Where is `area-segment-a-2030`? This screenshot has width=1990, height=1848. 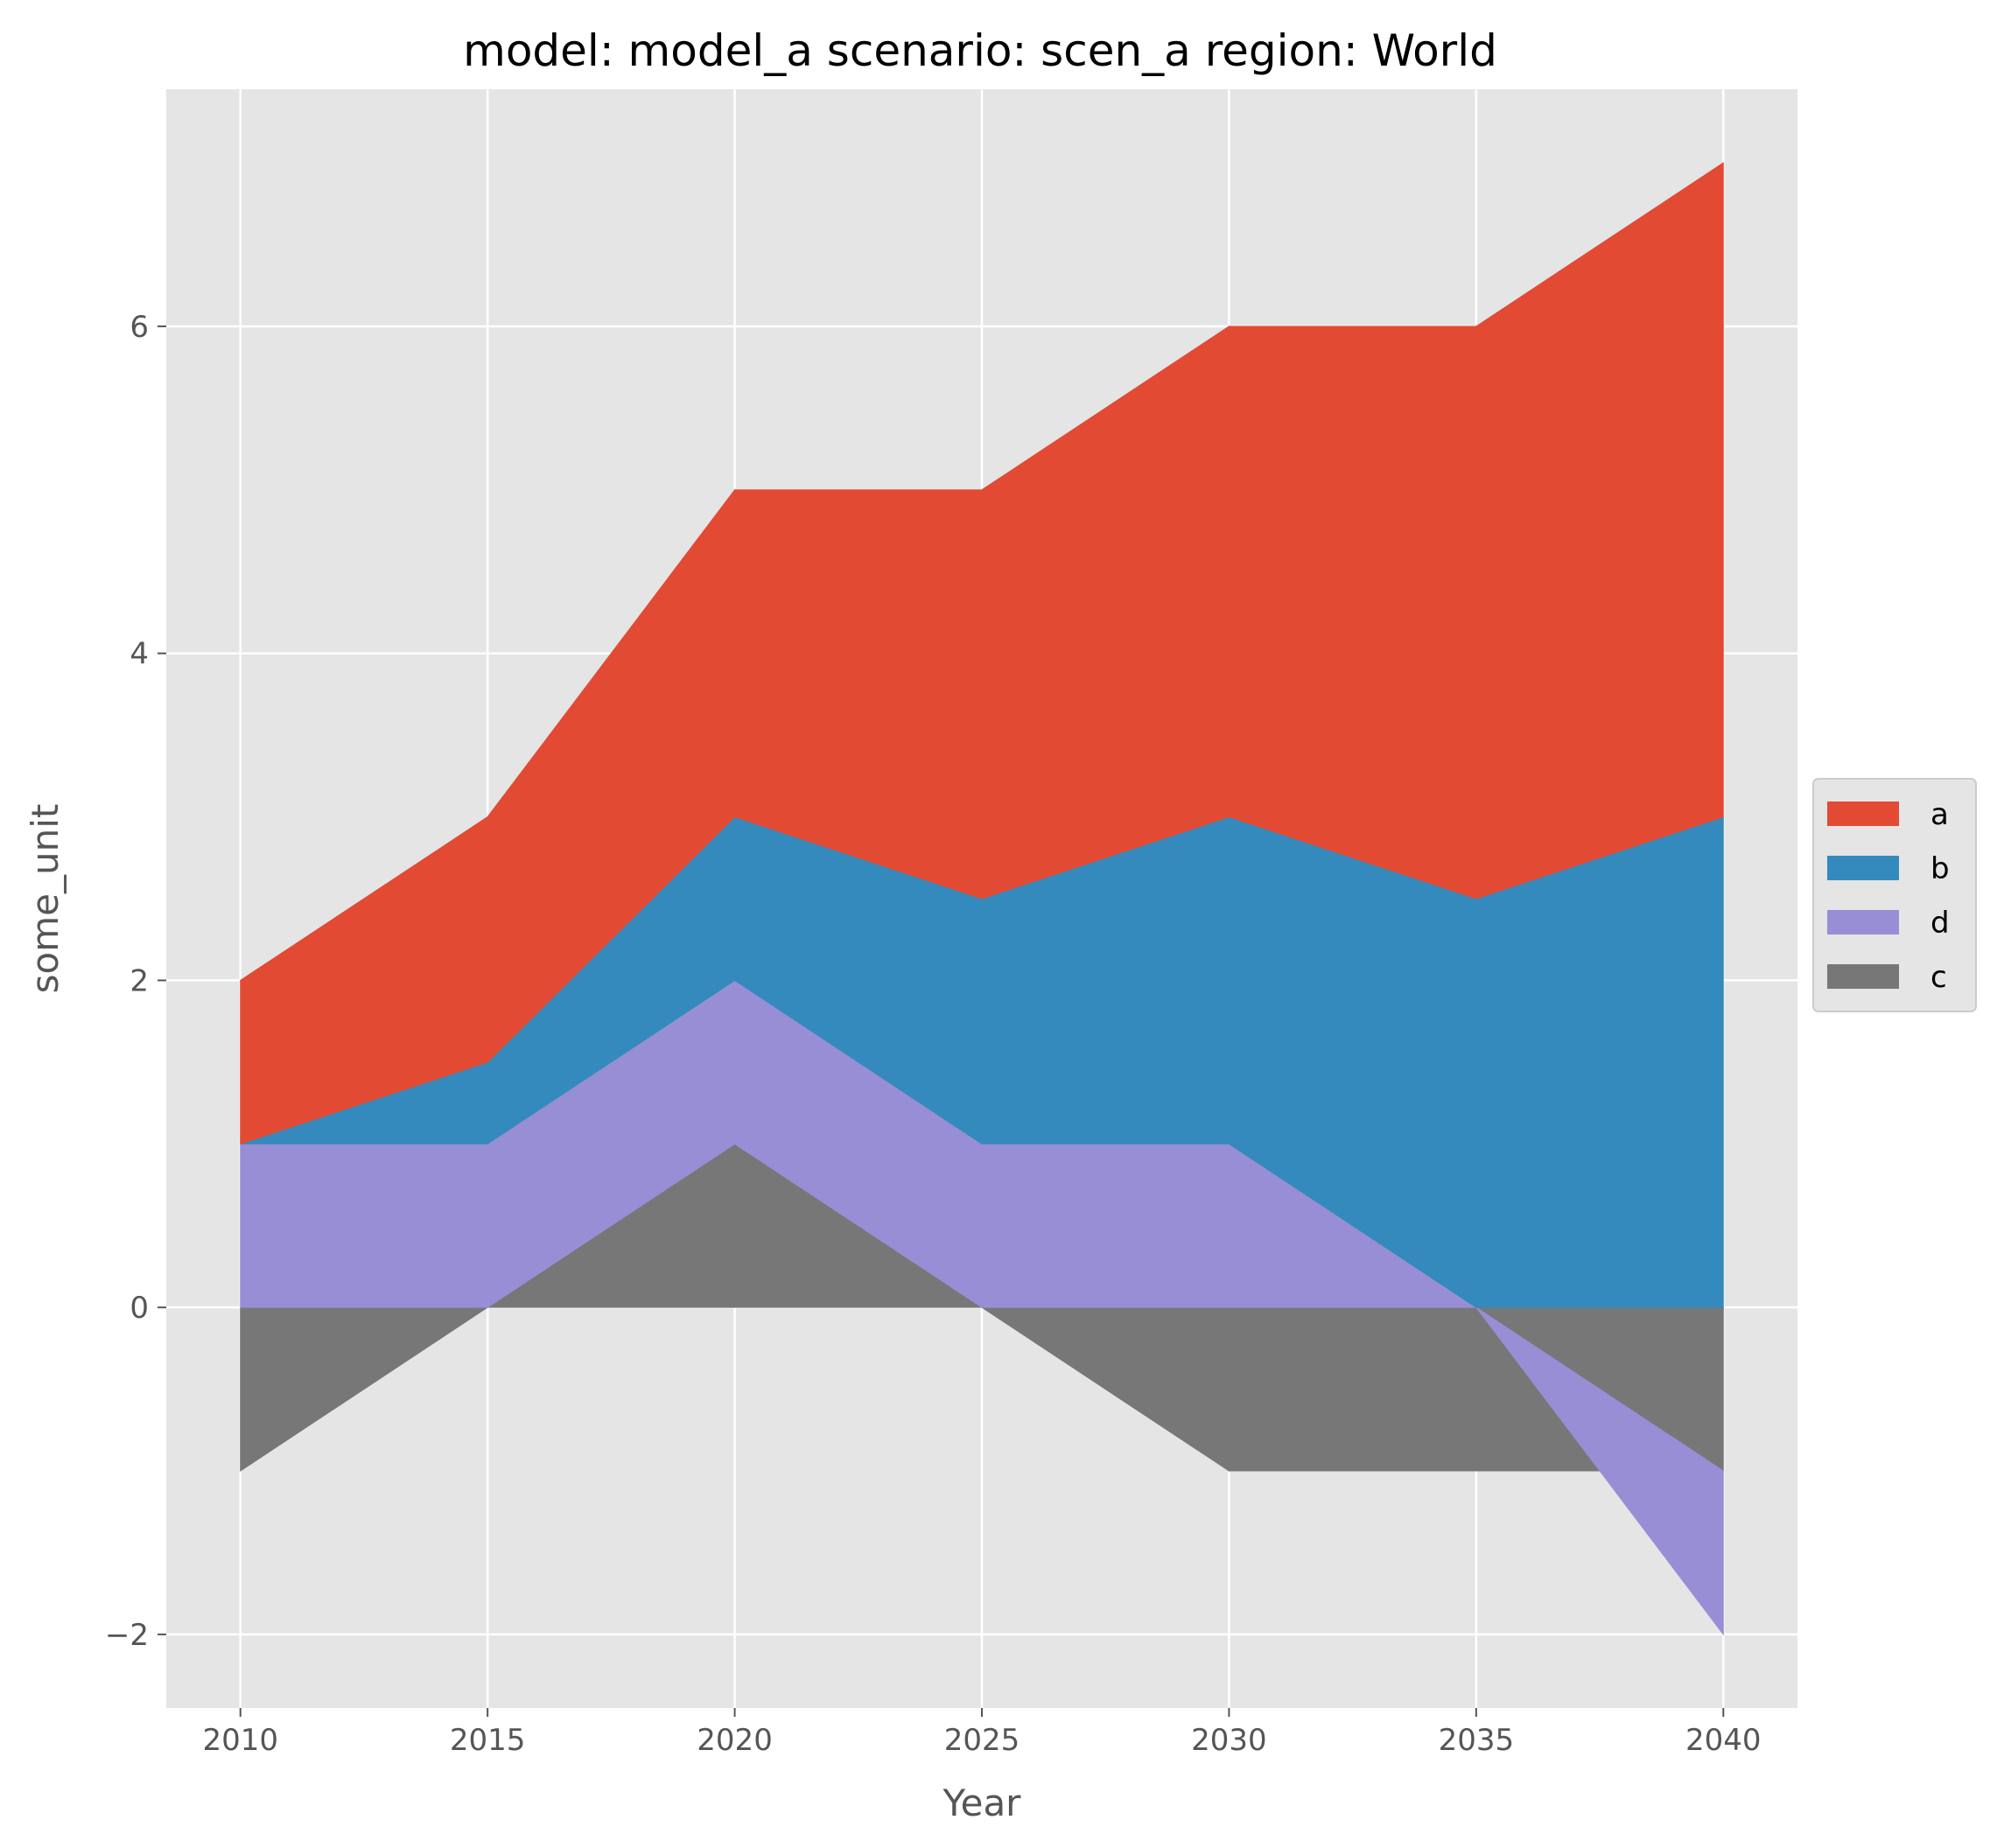 area-segment-a-2030 is located at coordinates (1352, 613).